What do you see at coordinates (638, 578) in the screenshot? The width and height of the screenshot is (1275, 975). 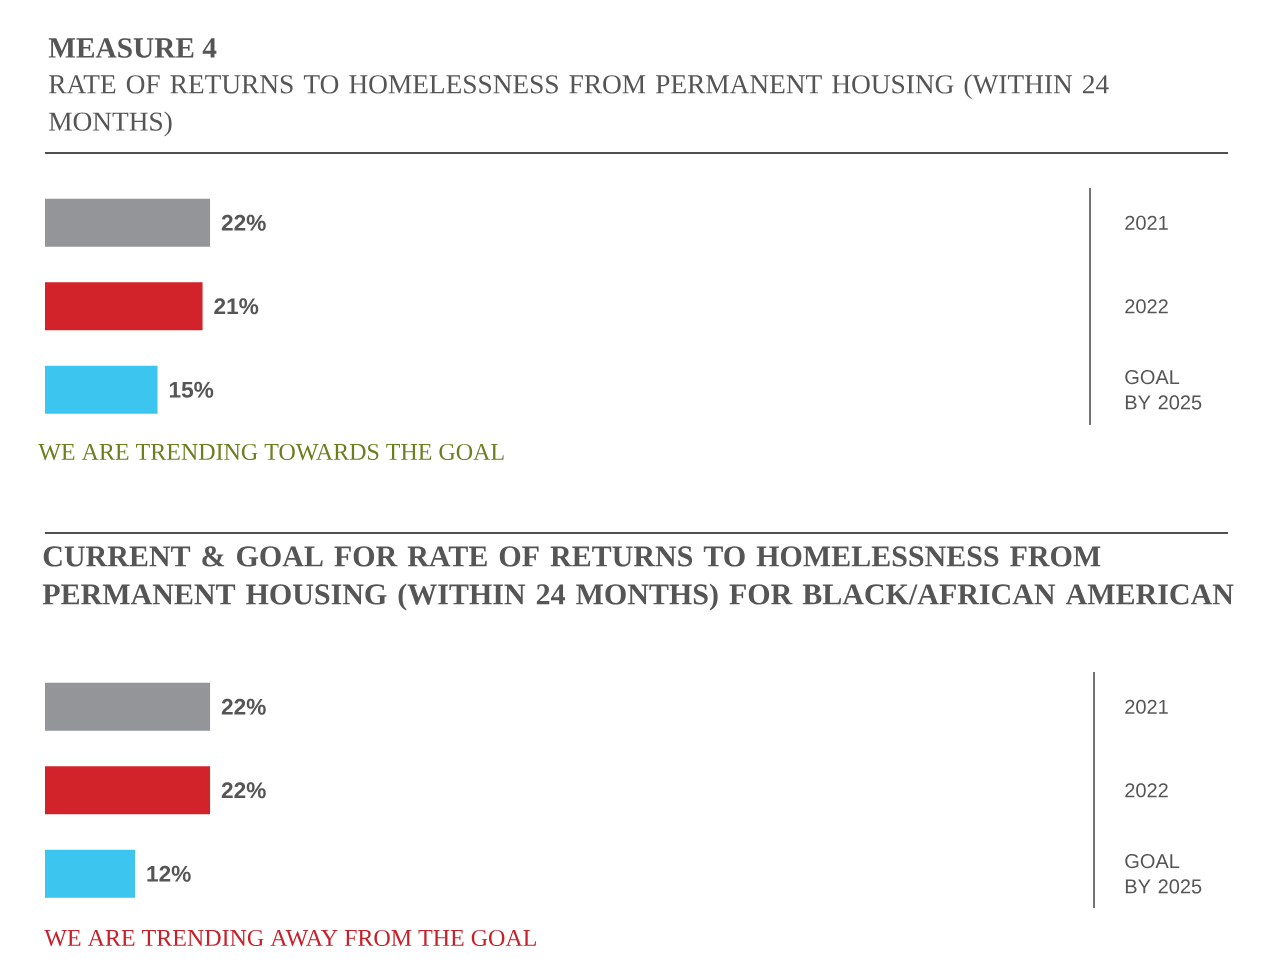 I see `text: CURRENT & GOAL FOR RATE OF RETURNS TO HOMELESSNESS FROM PERMANENT HOUSING (WITHIN 24 MONTHS) FOR BLACK/AFRICAN AMERICAN` at bounding box center [638, 578].